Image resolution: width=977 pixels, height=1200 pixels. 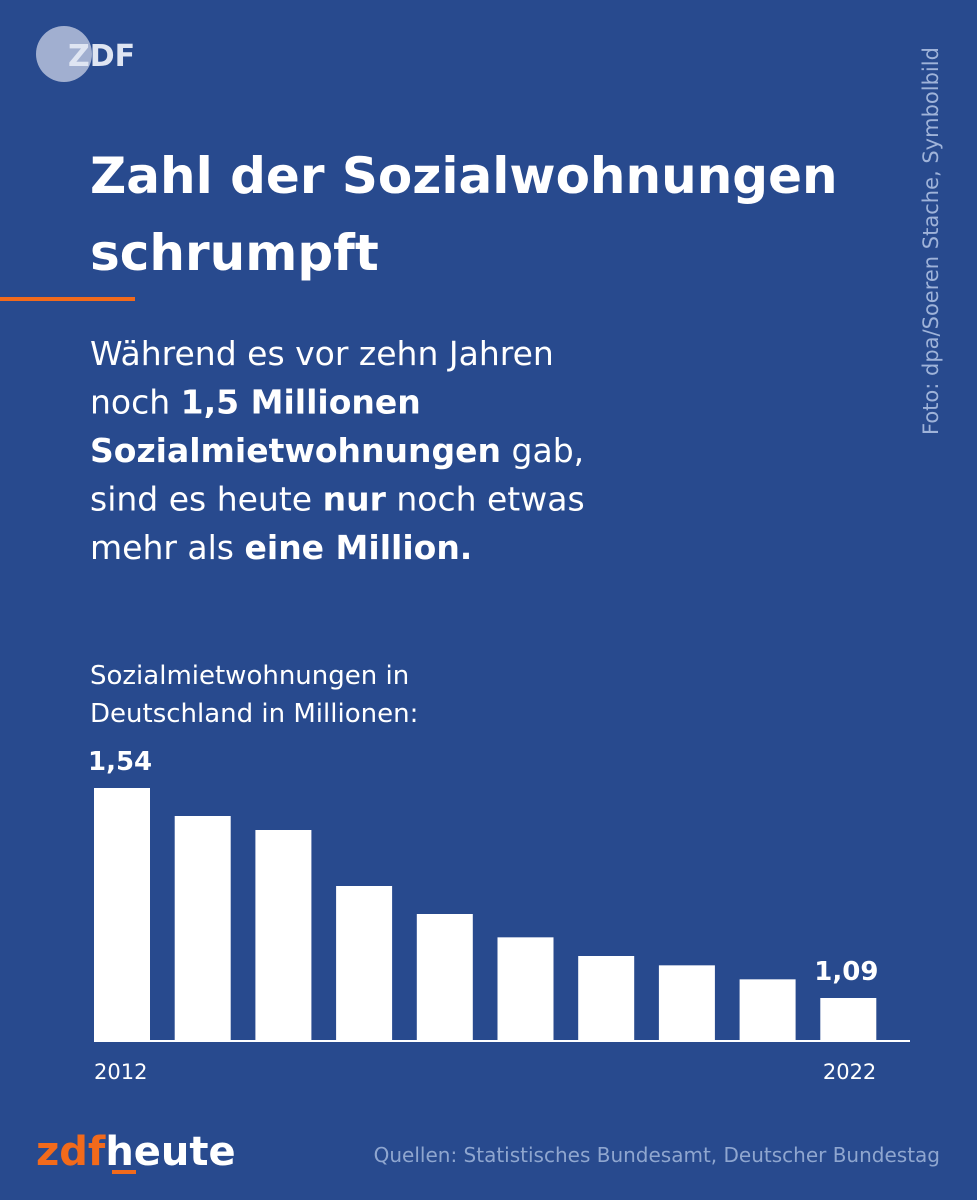 I want to click on description-segment: nur, so click(x=355, y=499).